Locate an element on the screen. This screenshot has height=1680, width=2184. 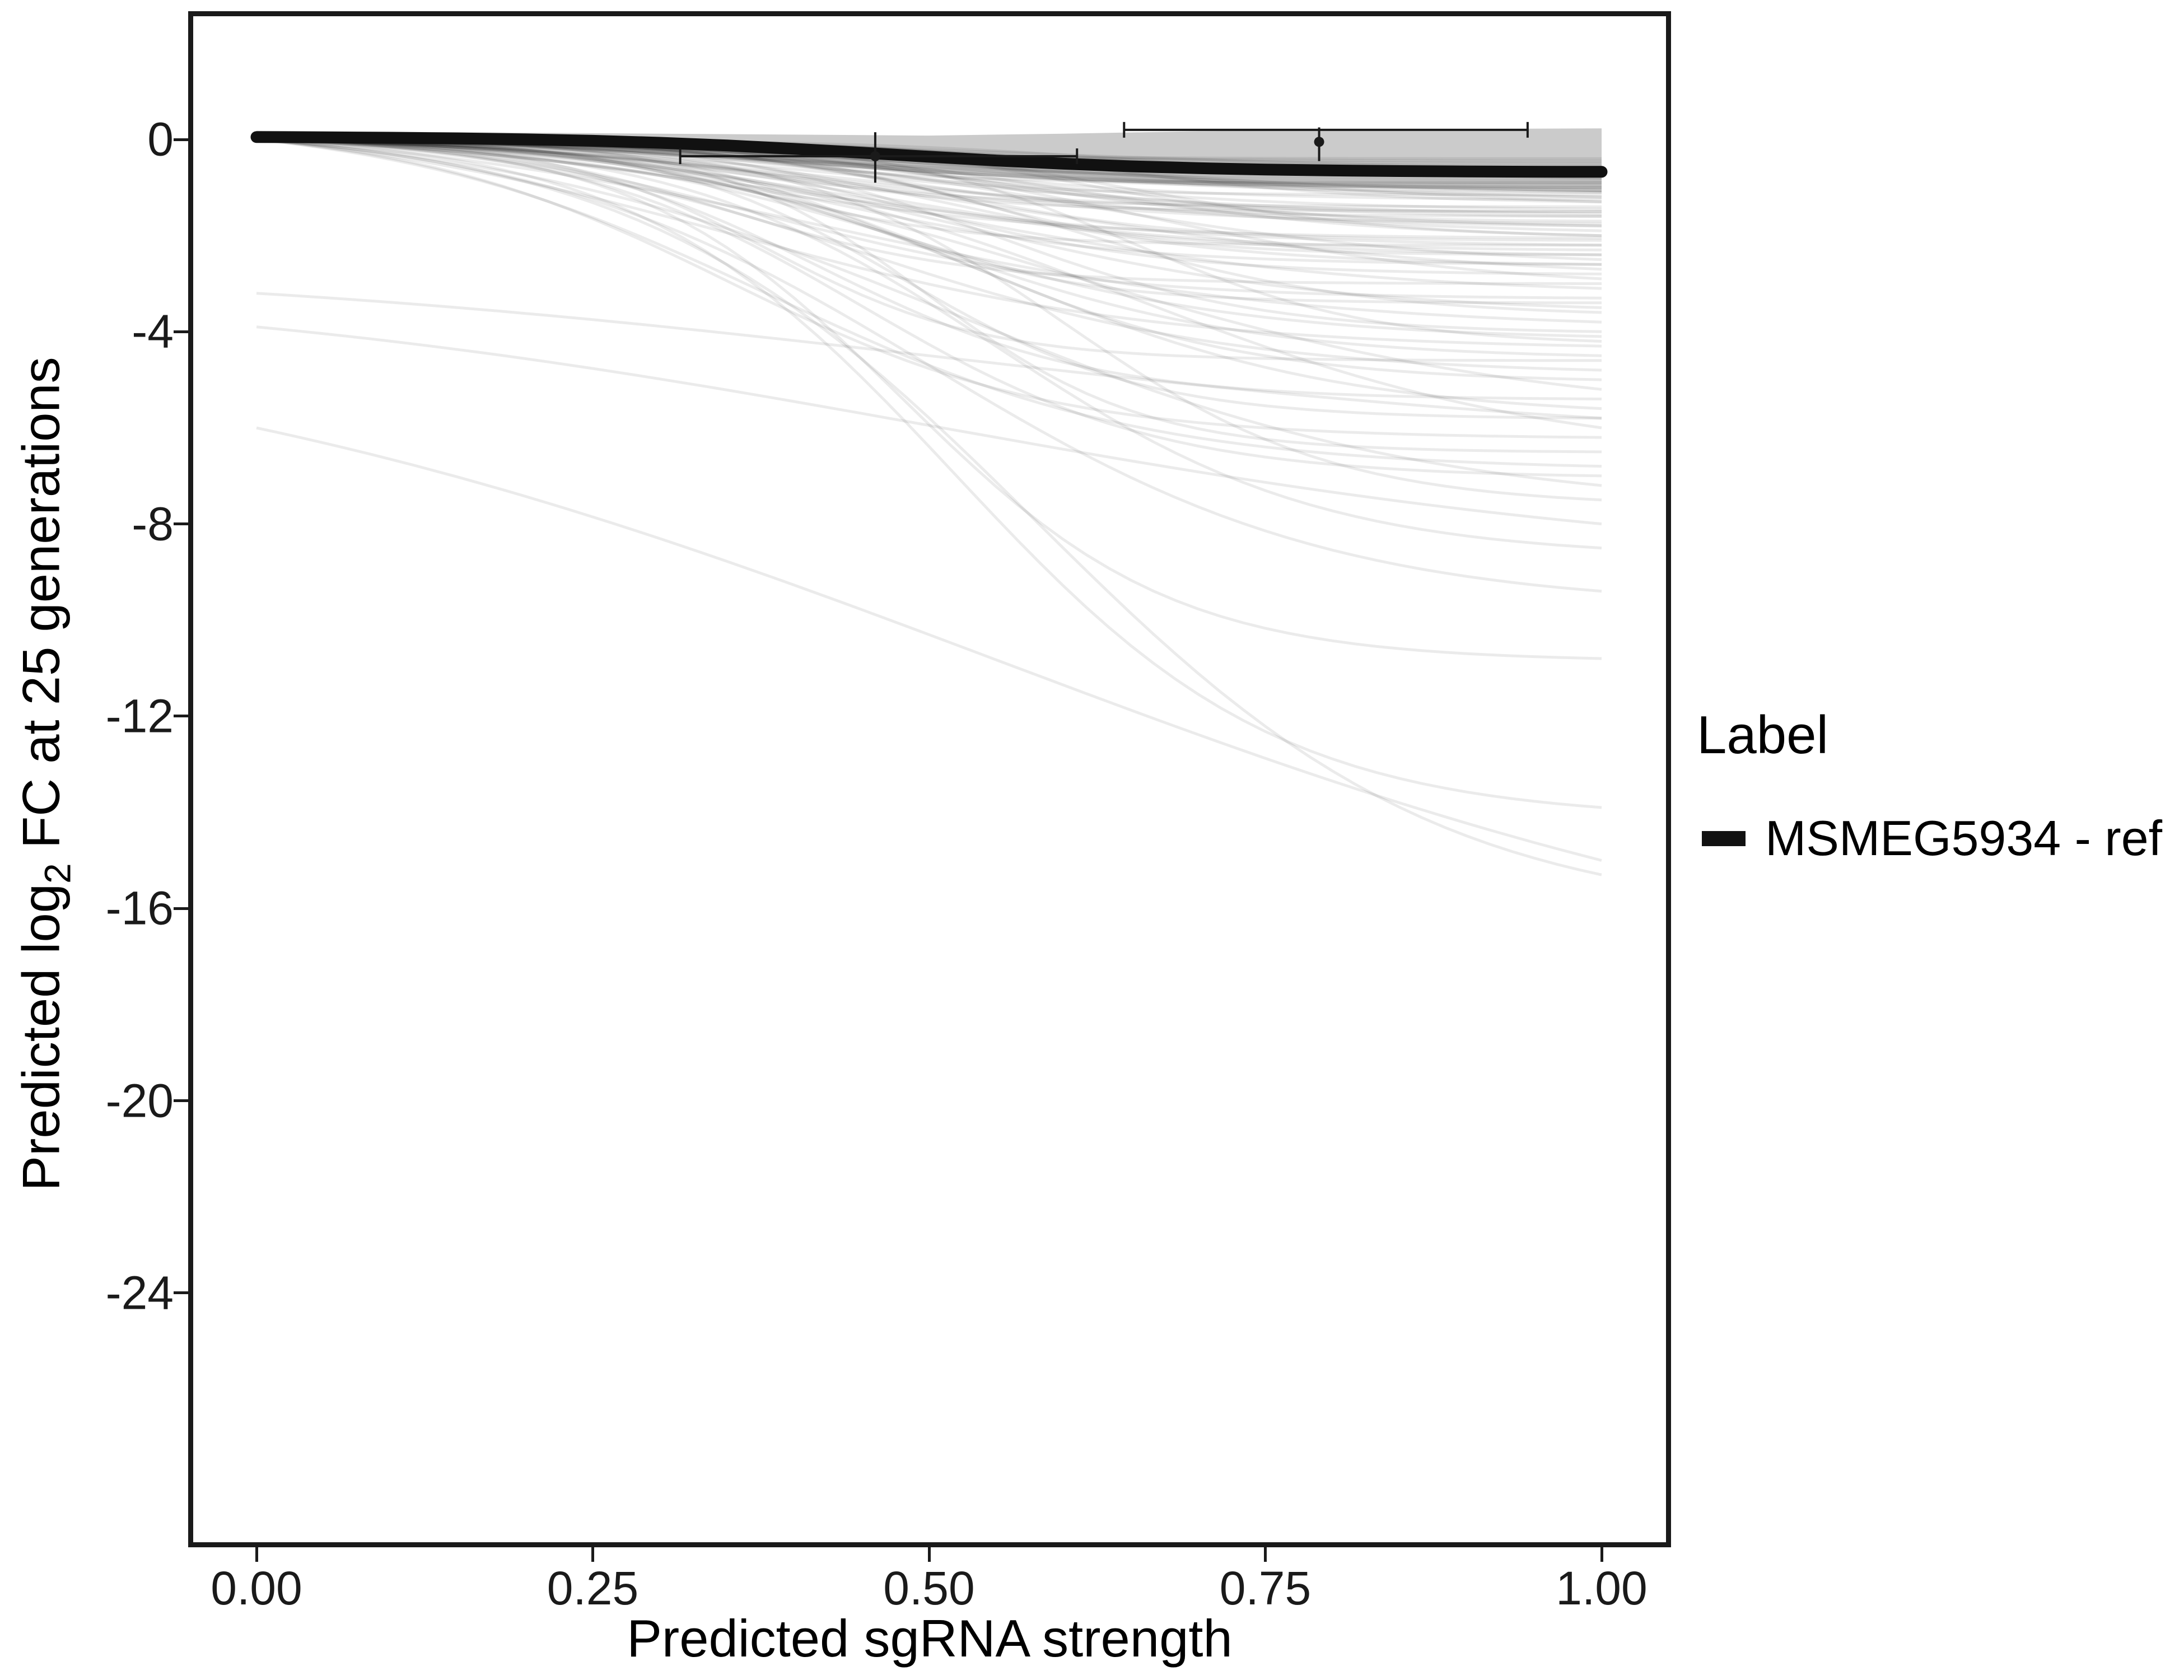
line-swatch-icon is located at coordinates (1724, 838).